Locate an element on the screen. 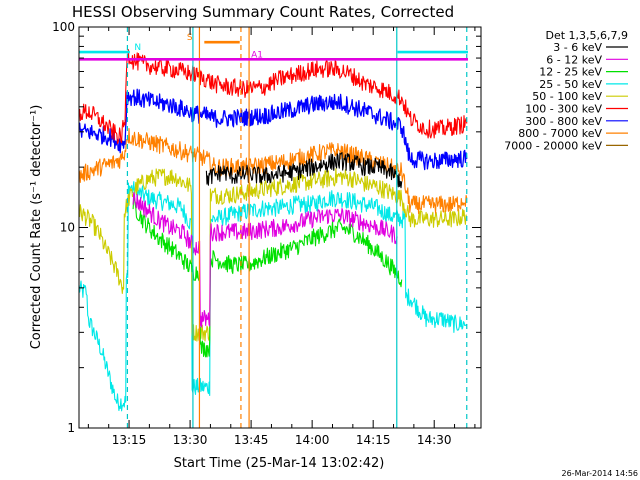 The image size is (640, 480). legend-label: 3 - 6 keV is located at coordinates (577, 47).